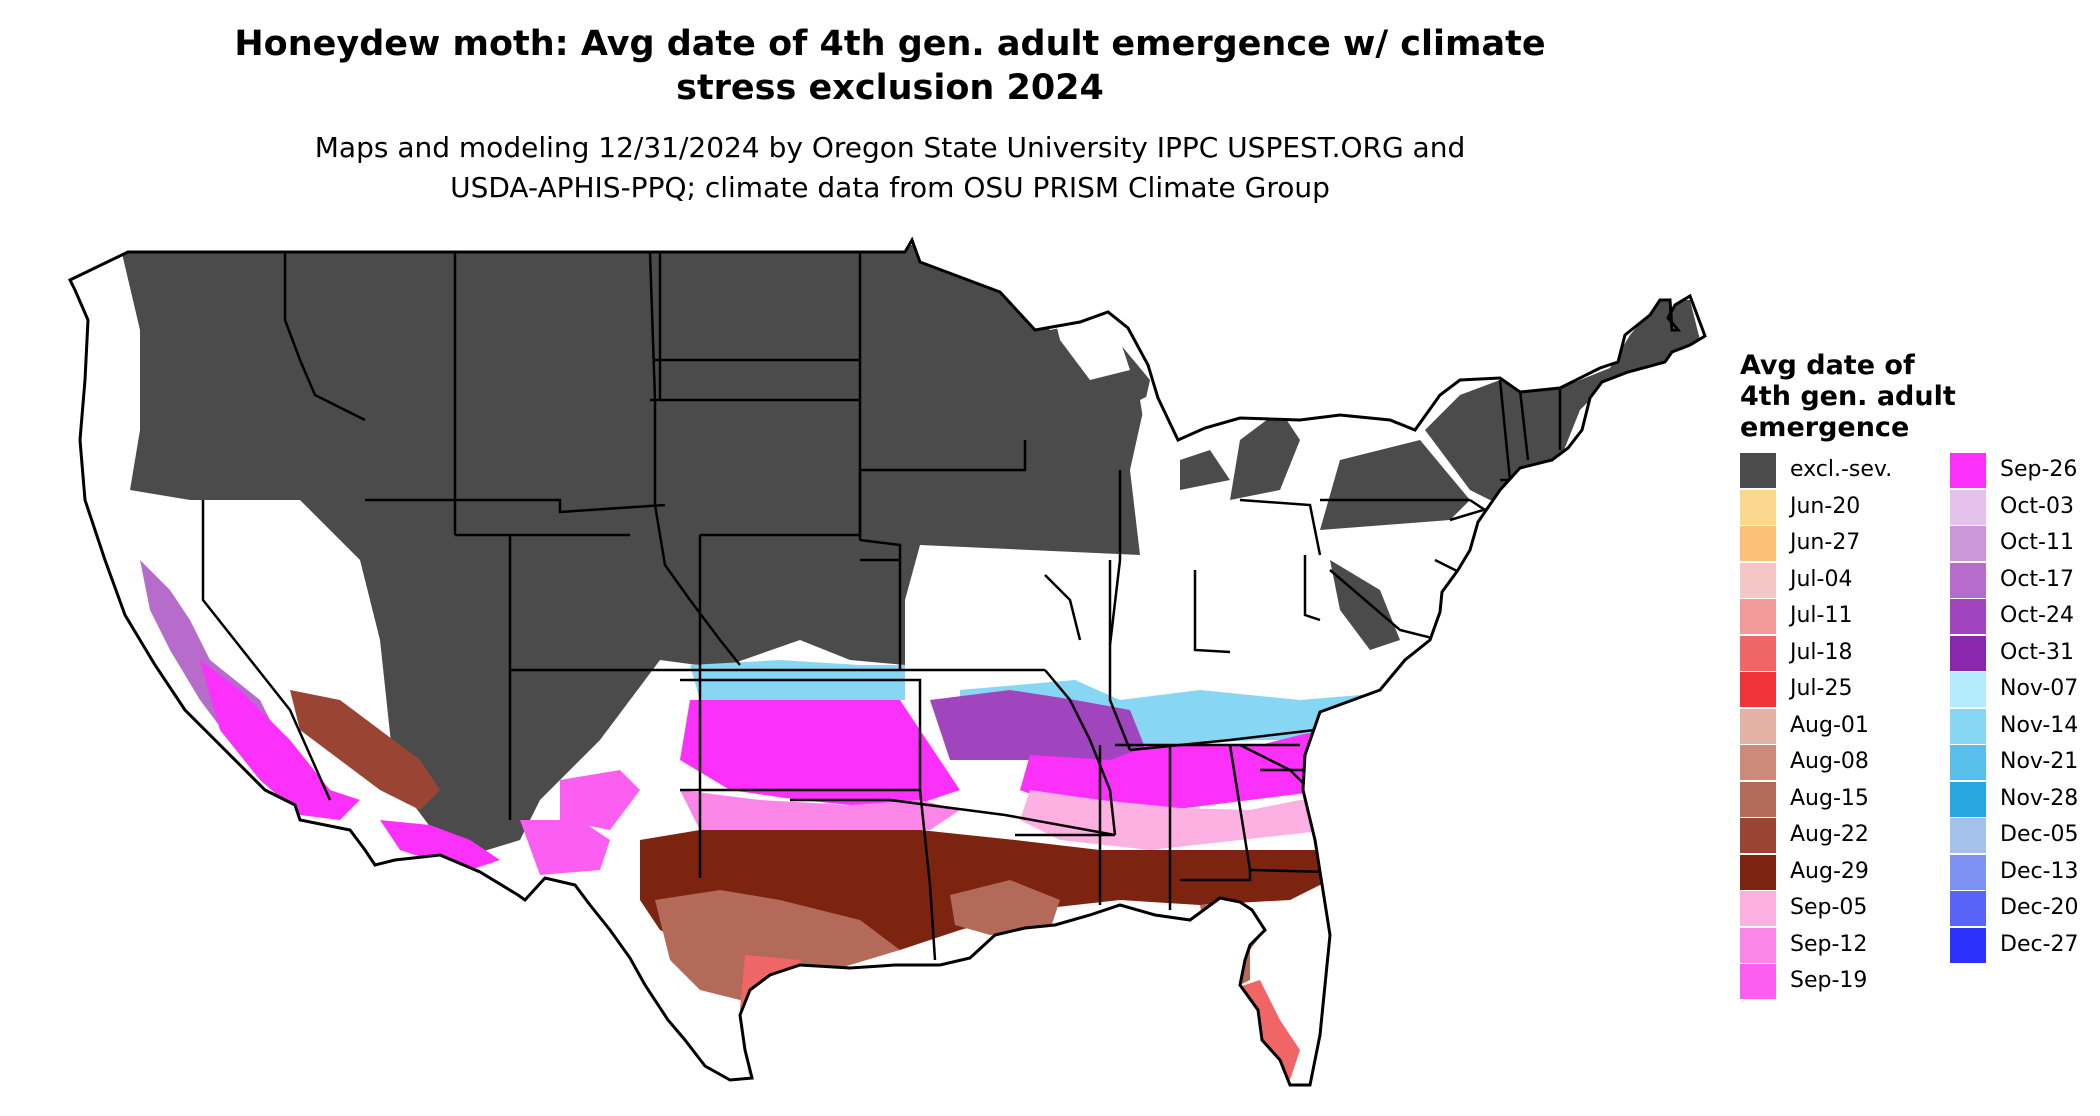 This screenshot has width=2100, height=1116. I want to click on legend-label: Sep-19, so click(1829, 980).